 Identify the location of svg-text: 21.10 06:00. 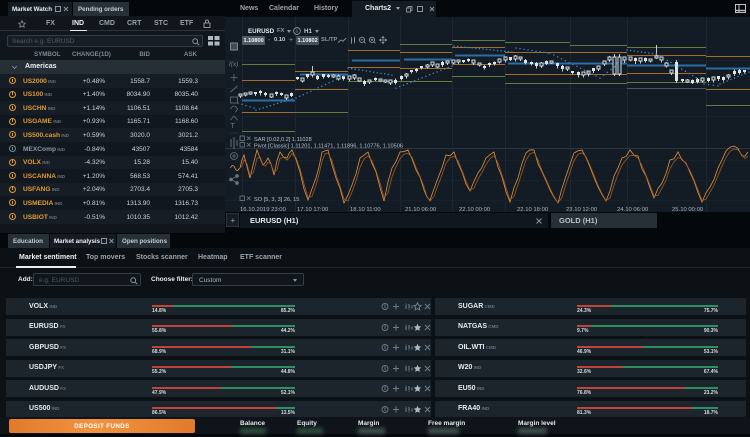
(421, 209).